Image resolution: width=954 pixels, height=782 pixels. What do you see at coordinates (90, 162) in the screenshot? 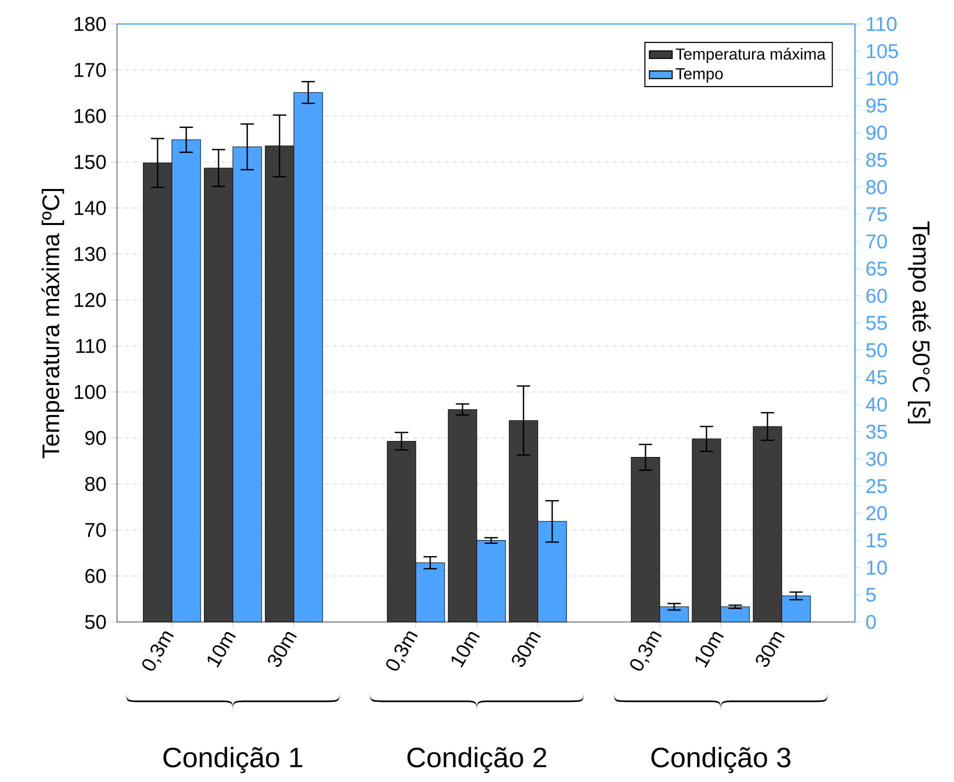
I see `y-tick-label: 150` at bounding box center [90, 162].